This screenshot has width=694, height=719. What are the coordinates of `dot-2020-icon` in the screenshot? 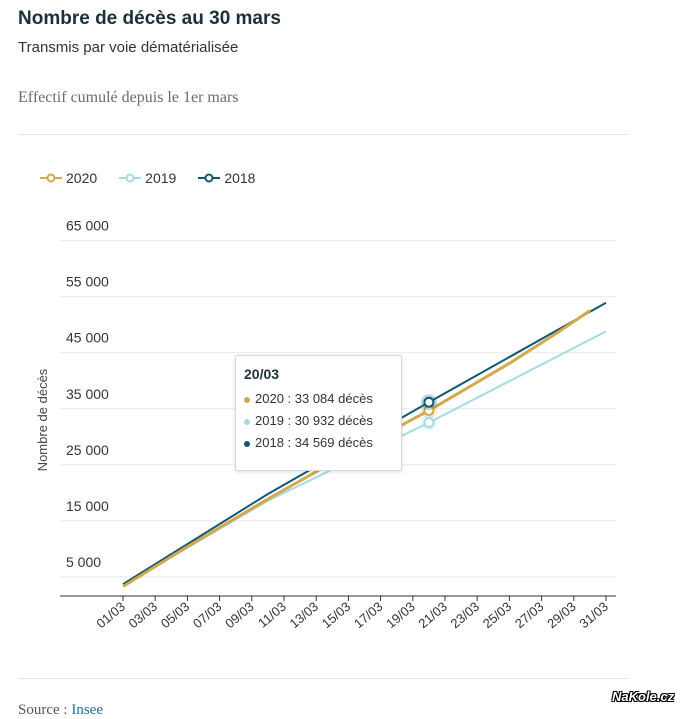 It's located at (247, 399).